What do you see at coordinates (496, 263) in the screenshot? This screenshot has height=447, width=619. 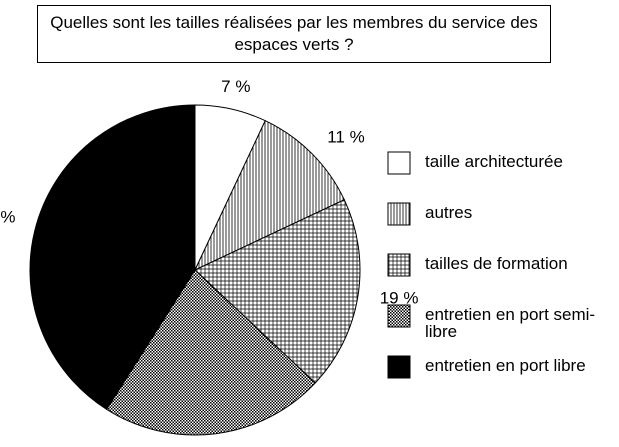 I see `legend-label: tailles de formation` at bounding box center [496, 263].